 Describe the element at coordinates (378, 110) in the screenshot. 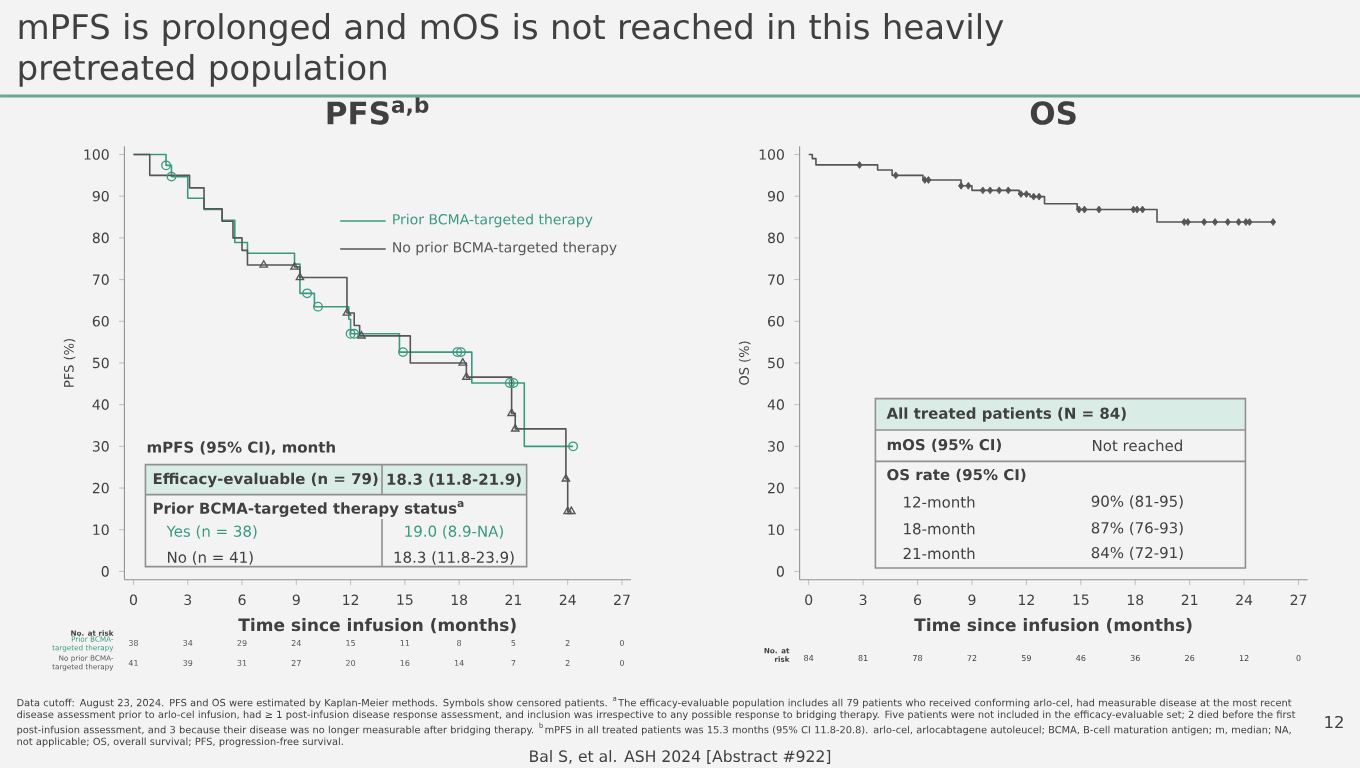

I see `chart-title: PFS$^{a,b}$` at that location.